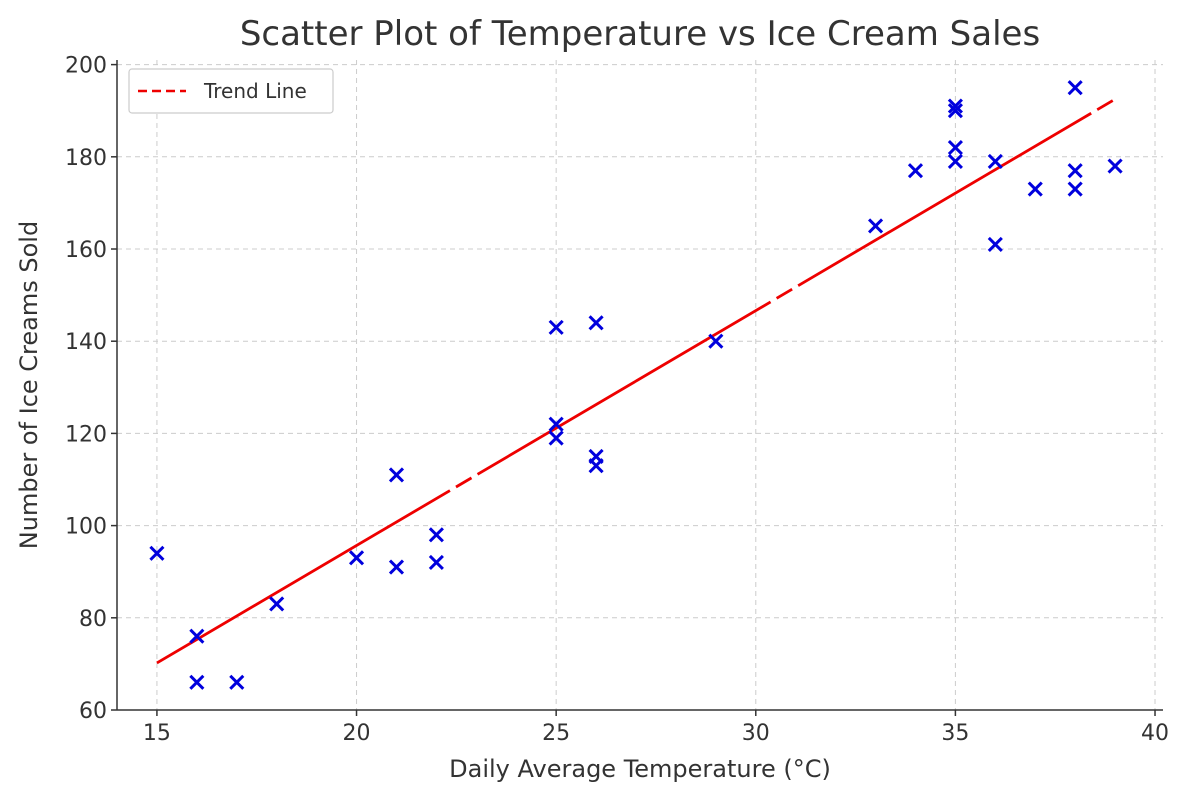  I want to click on y-tick-label: 80, so click(93, 619).